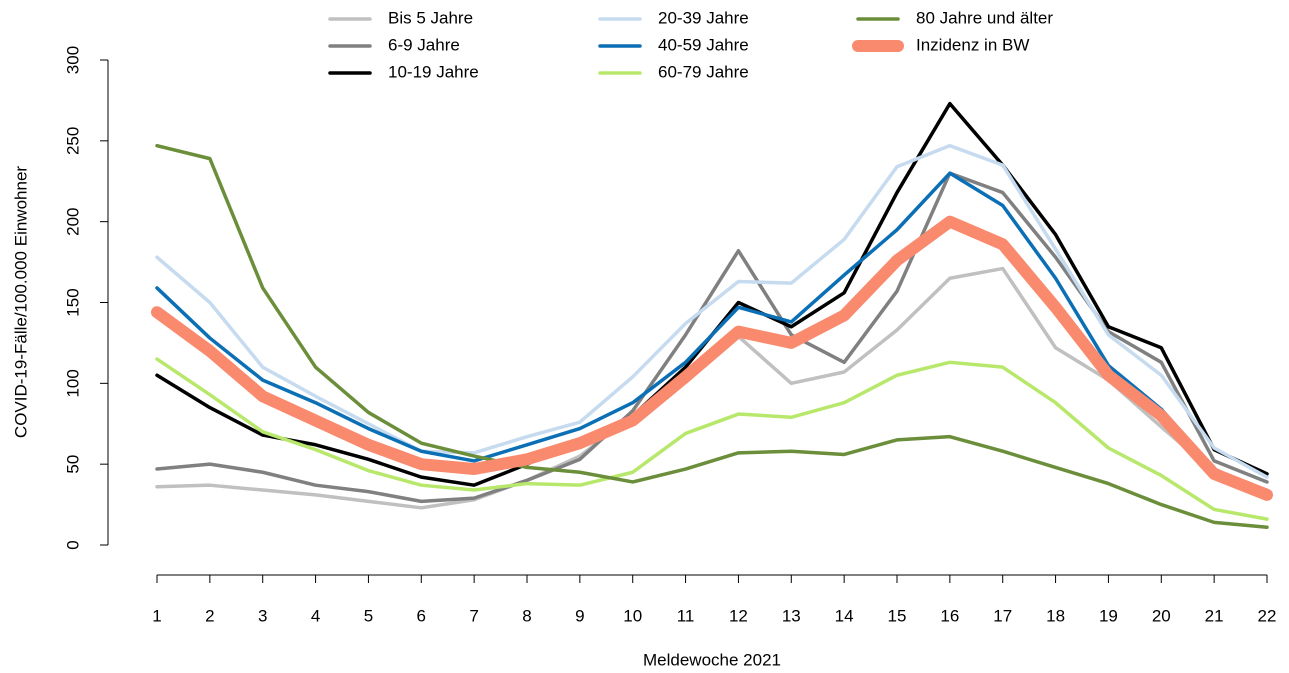  Describe the element at coordinates (315, 615) in the screenshot. I see `x-tick-label: 4` at that location.